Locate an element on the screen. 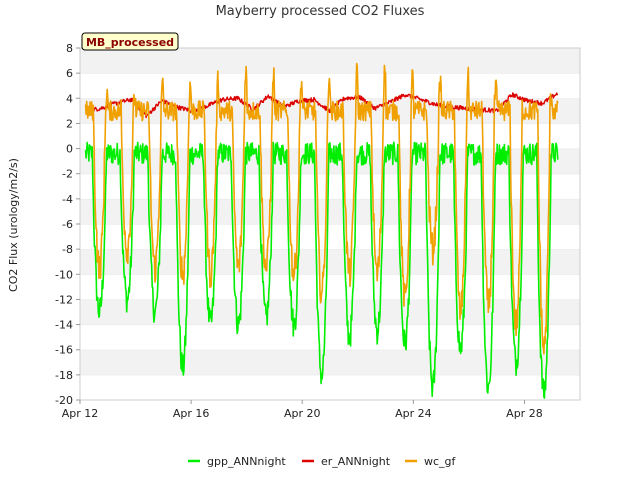  legend-label: wc_gf is located at coordinates (440, 461).